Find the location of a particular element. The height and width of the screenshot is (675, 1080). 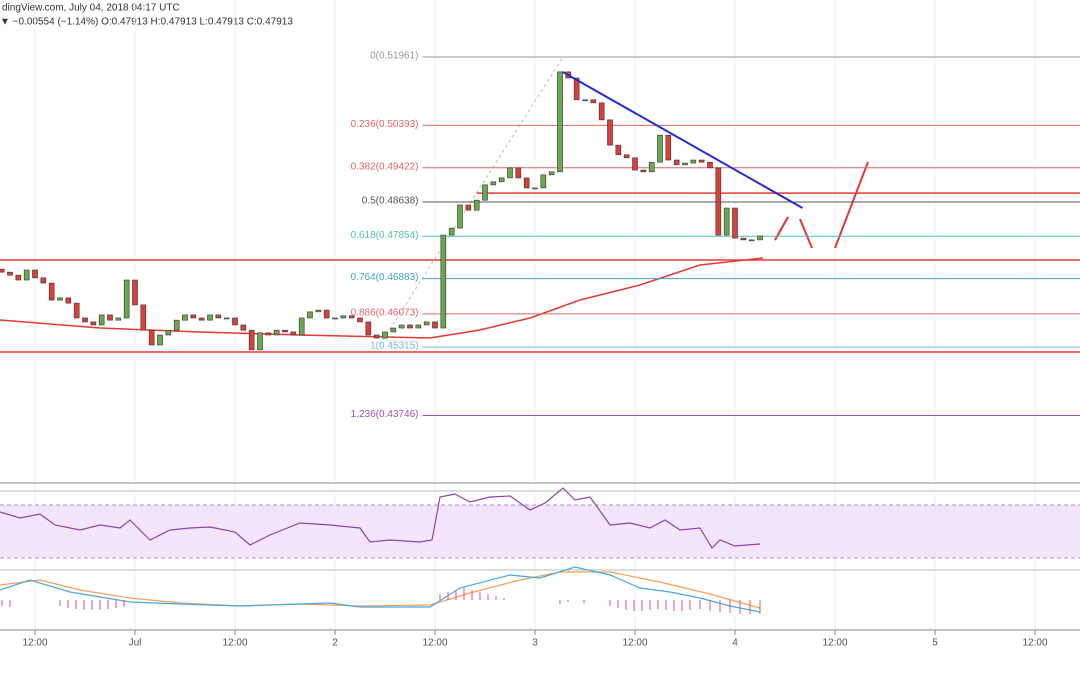

fib-label: 0.764(0.46883) is located at coordinates (385, 277).